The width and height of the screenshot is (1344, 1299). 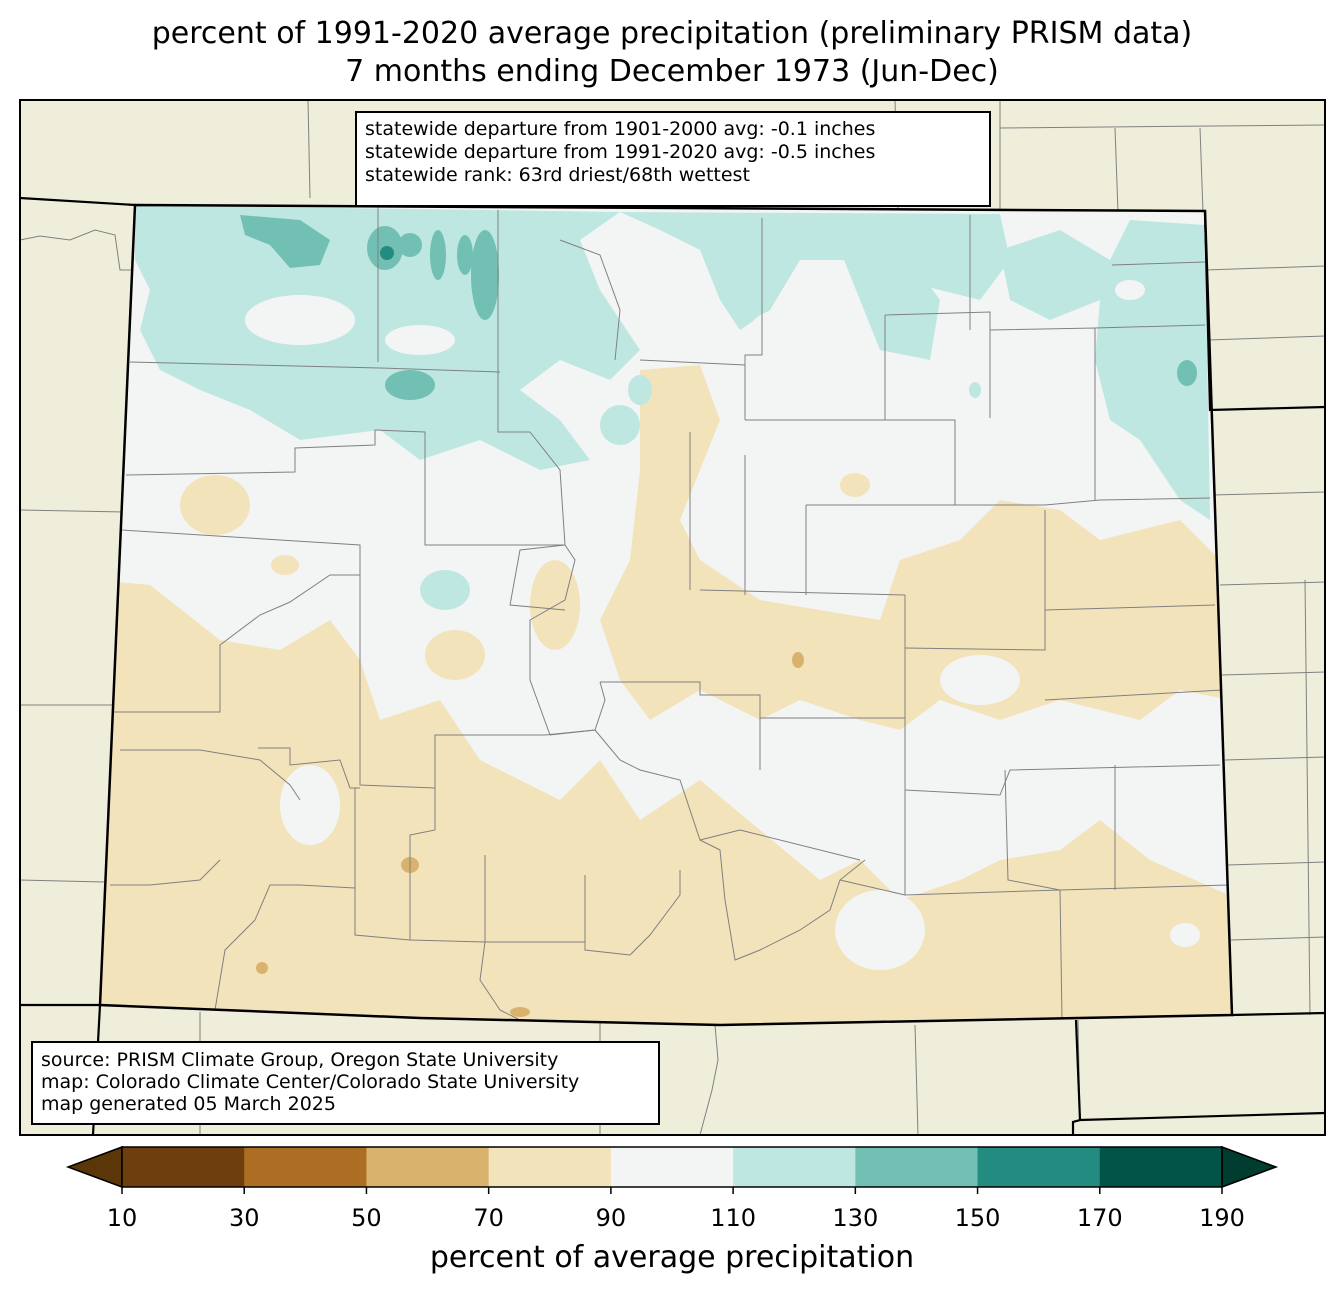 I want to click on stats-line-rank: statewide rank: 63rd driest/68th wettest, so click(x=557, y=175).